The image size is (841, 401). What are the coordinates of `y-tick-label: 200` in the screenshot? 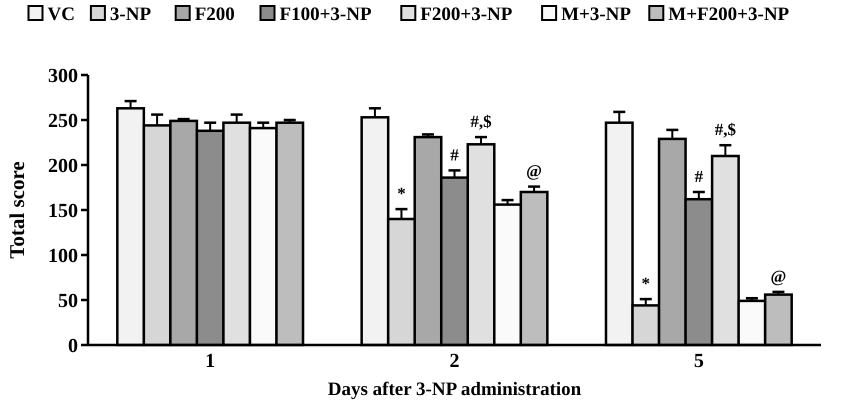 It's located at (63, 166).